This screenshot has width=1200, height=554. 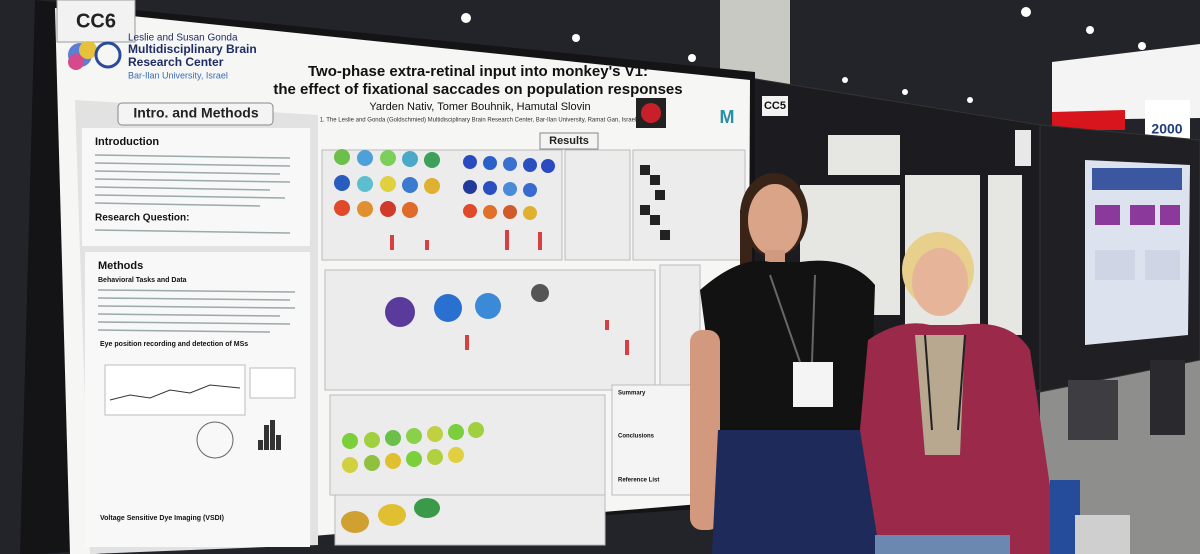 I want to click on ceiling-lights, so click(x=803, y=55).